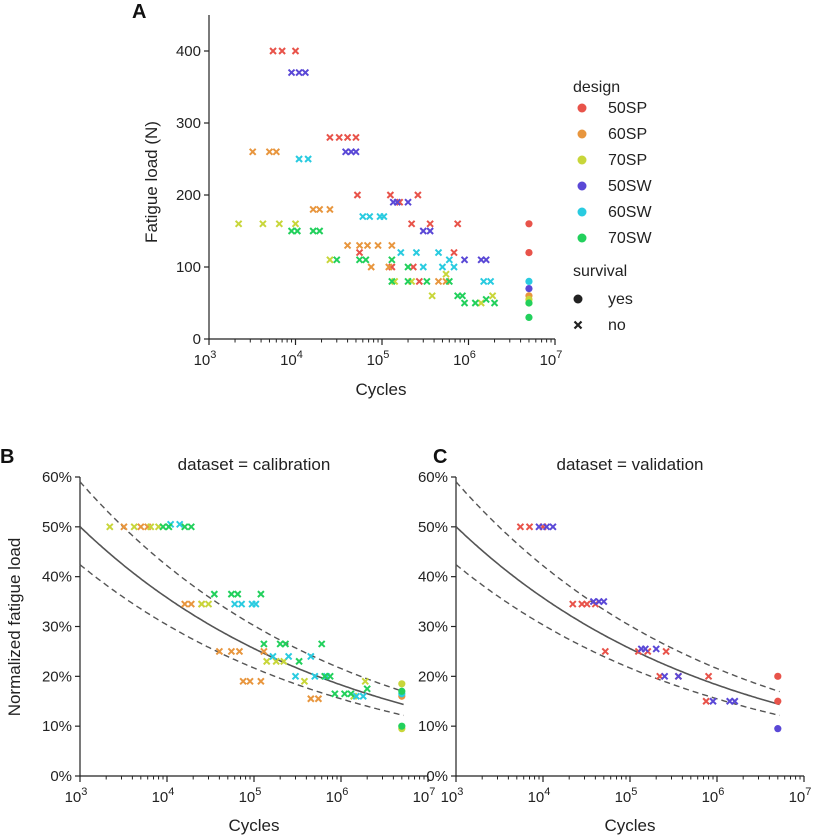 The width and height of the screenshot is (816, 835). Describe the element at coordinates (188, 267) in the screenshot. I see `y-tick-label: 100` at that location.